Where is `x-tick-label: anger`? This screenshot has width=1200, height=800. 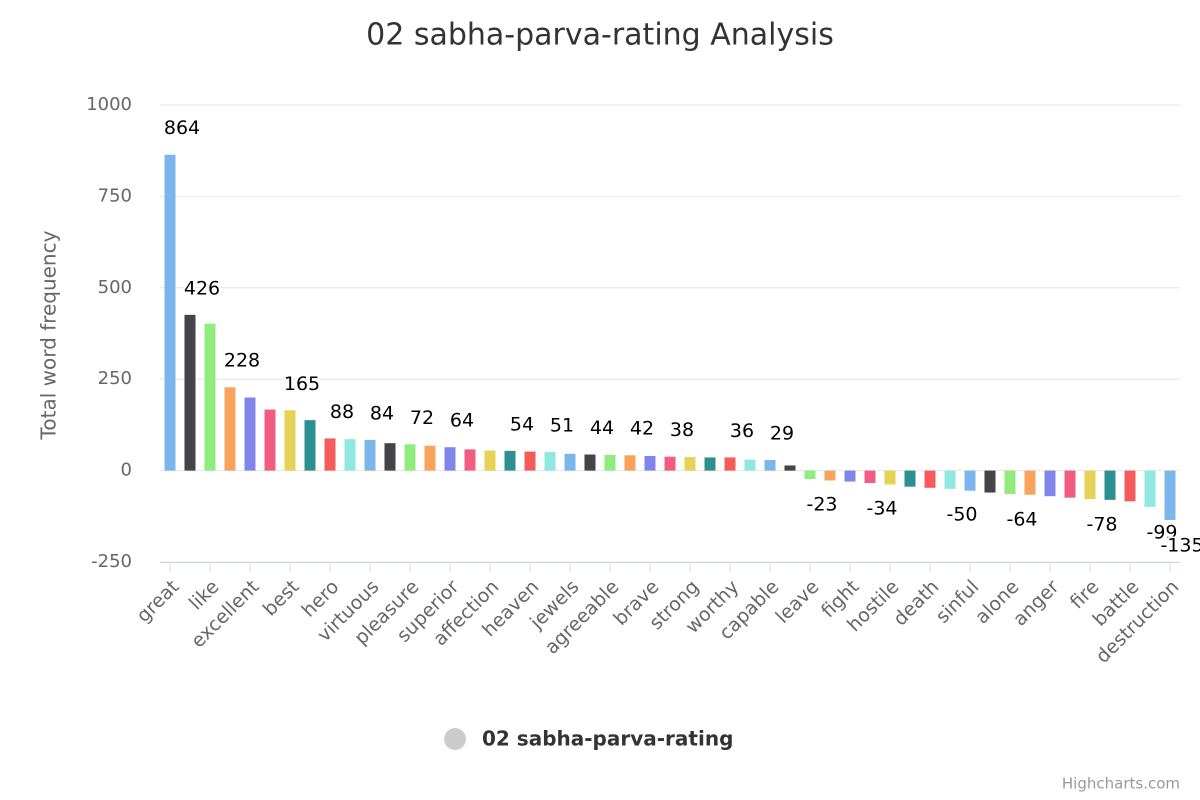 x-tick-label: anger is located at coordinates (1036, 603).